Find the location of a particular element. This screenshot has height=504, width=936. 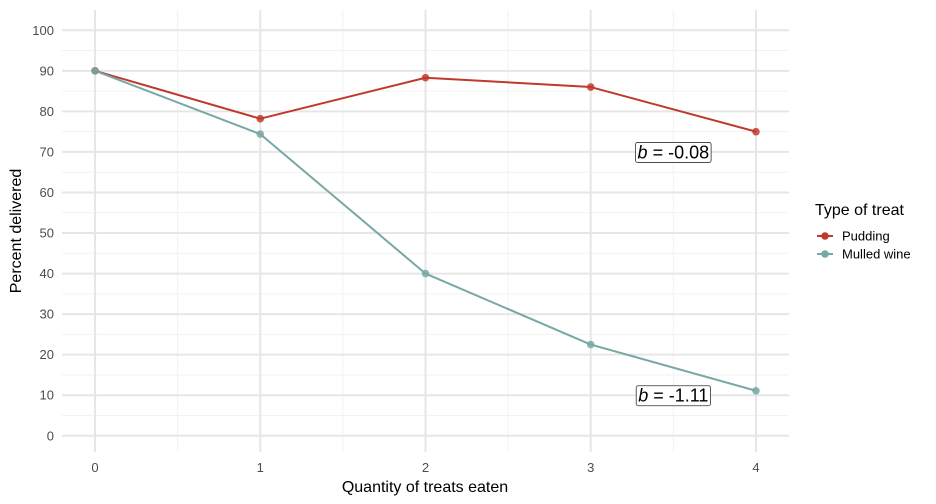

slope-annotation: b = -0.08 is located at coordinates (673, 152).